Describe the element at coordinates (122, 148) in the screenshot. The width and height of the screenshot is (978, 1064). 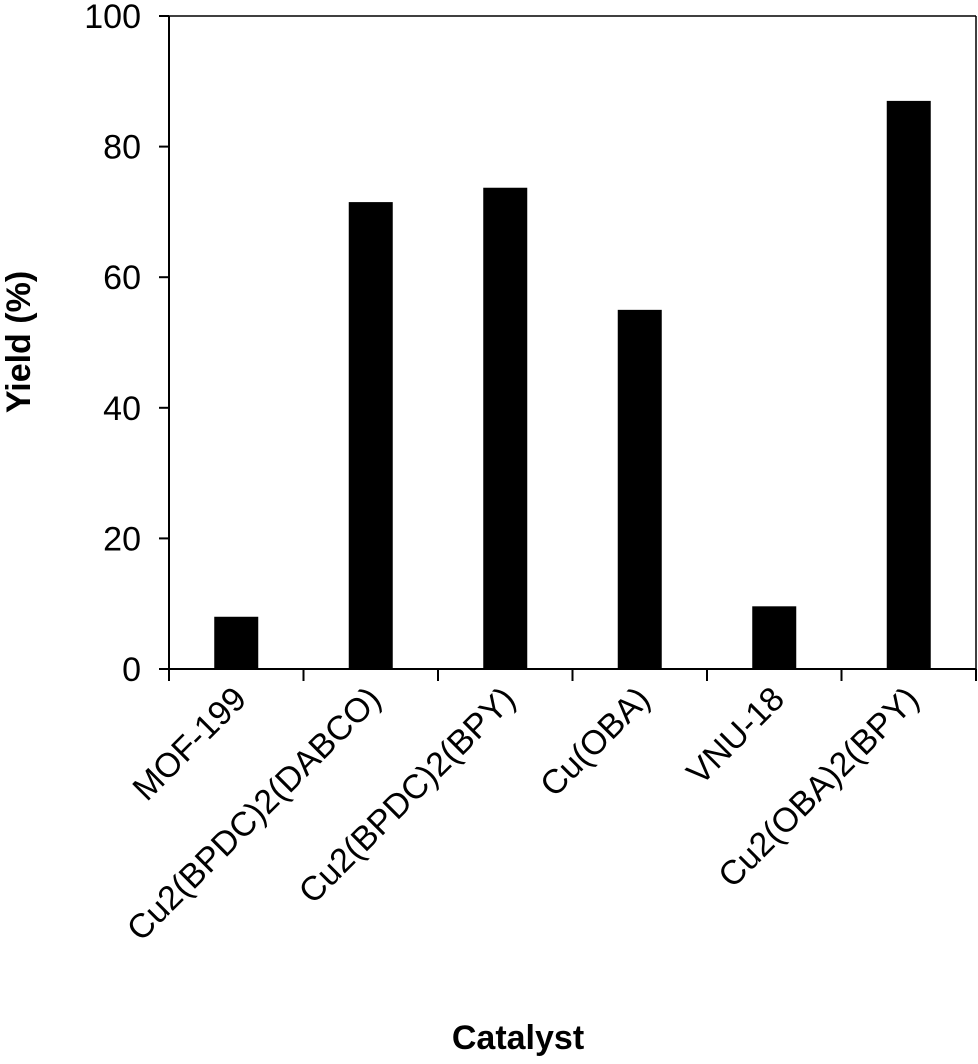
I see `y-tick-label: 80` at that location.